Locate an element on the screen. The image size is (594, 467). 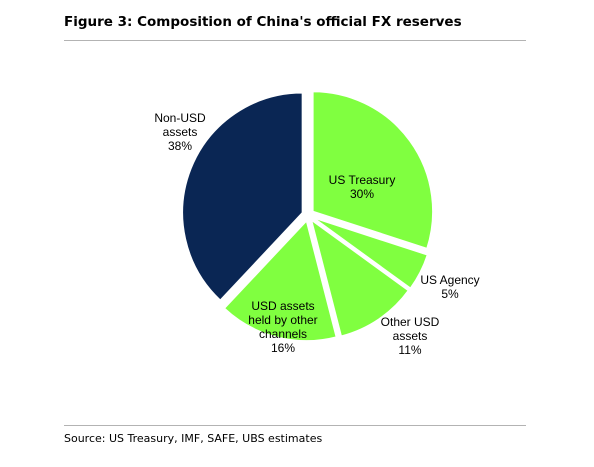
slice-label: USD assets held by other channels 16% is located at coordinates (282, 327).